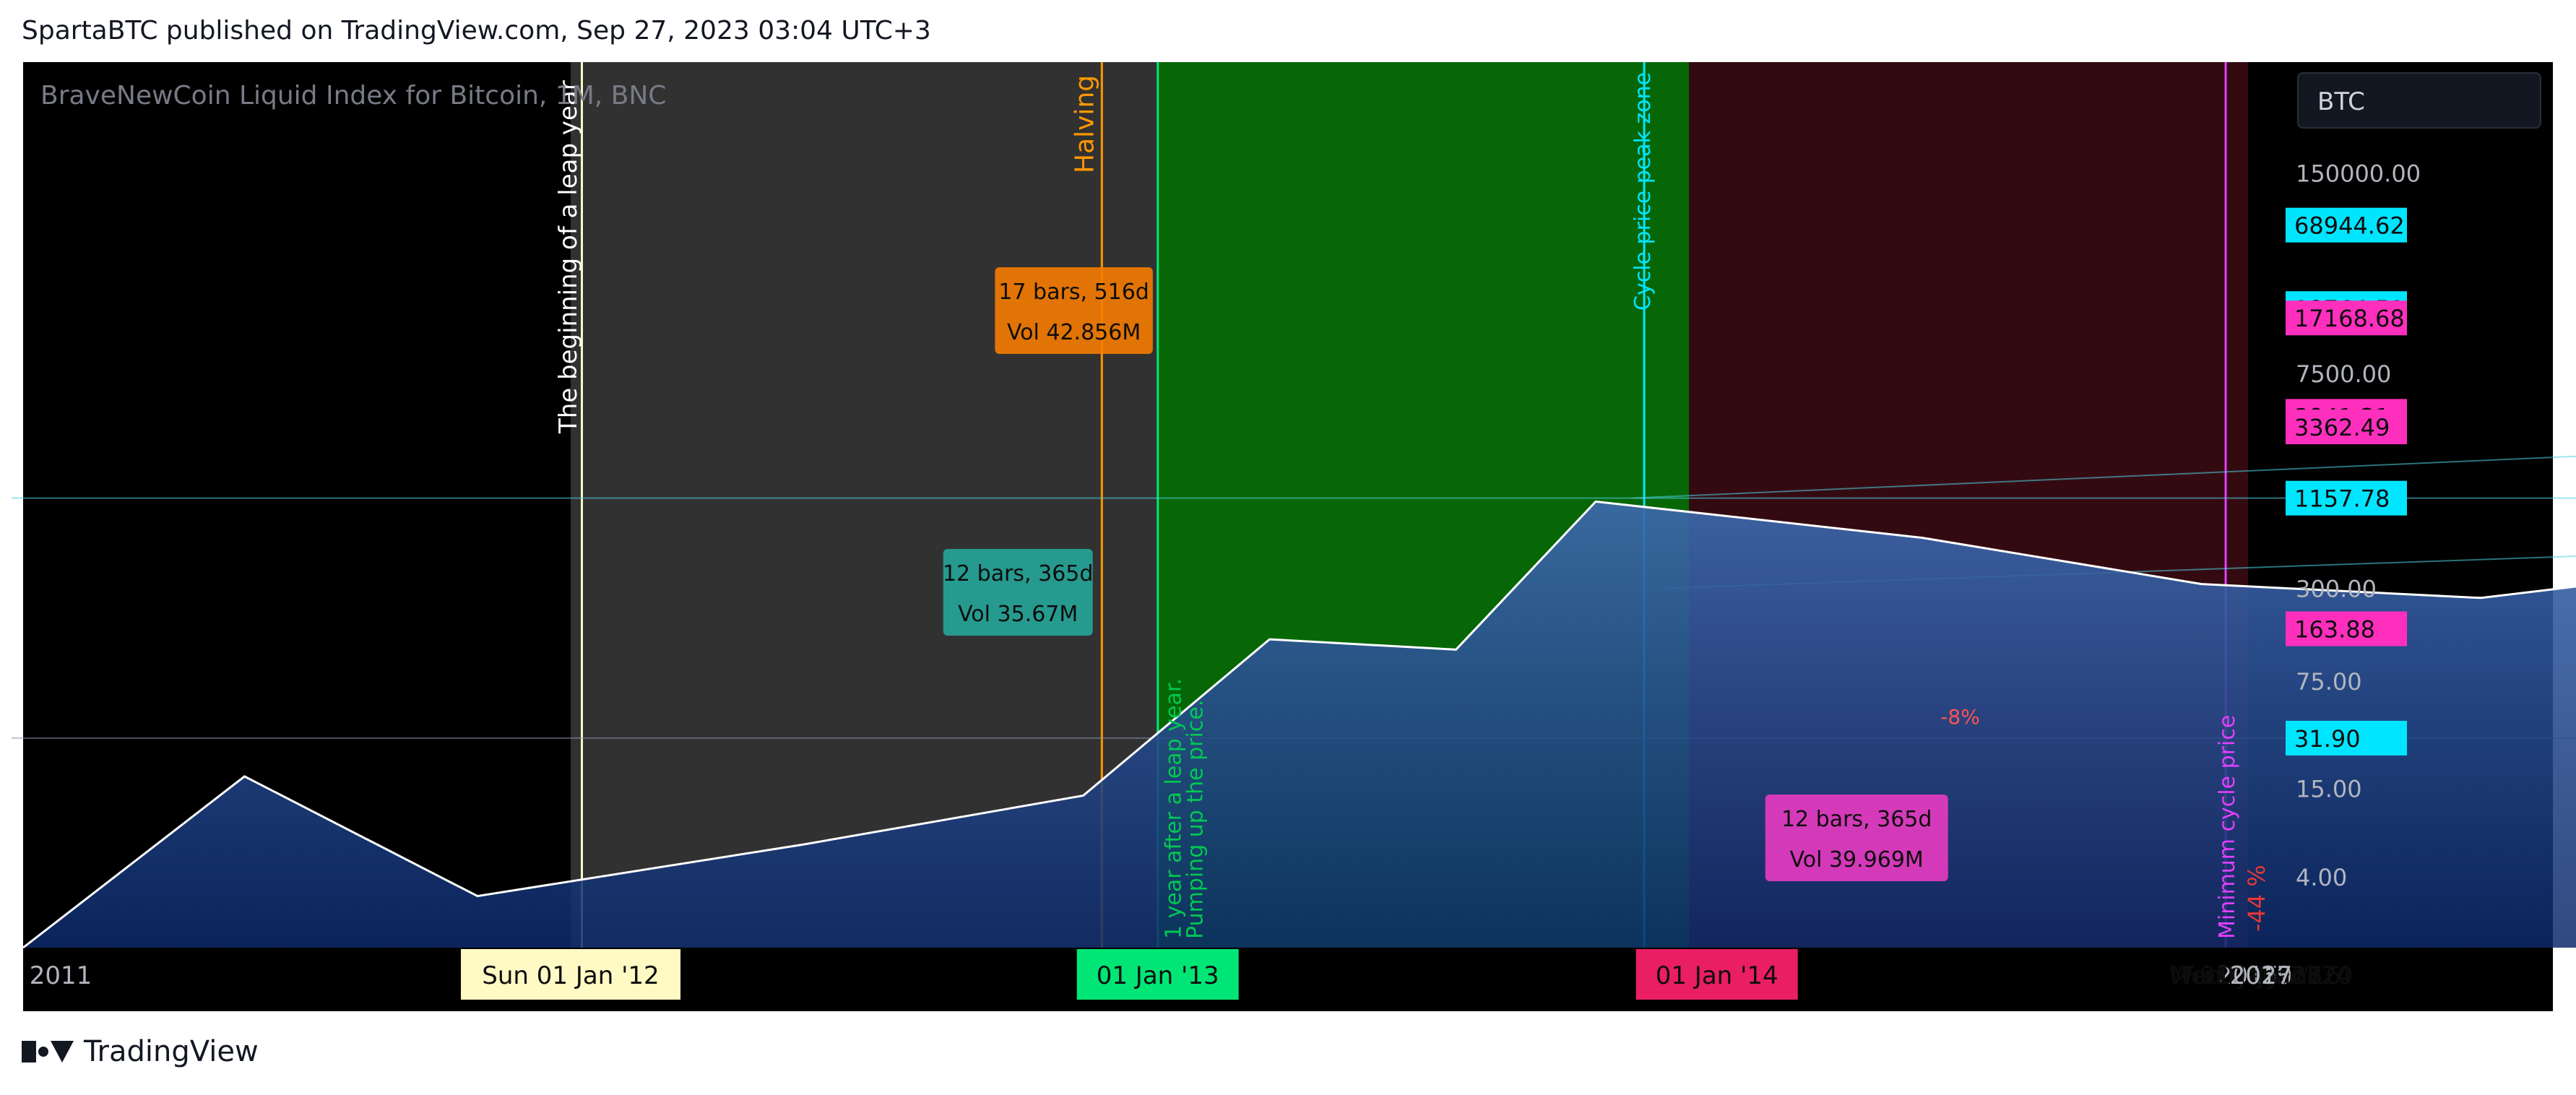 Image resolution: width=2576 pixels, height=1095 pixels. What do you see at coordinates (1643, 192) in the screenshot?
I see `peak-zone-label-c1: Cycle price peak zone` at bounding box center [1643, 192].